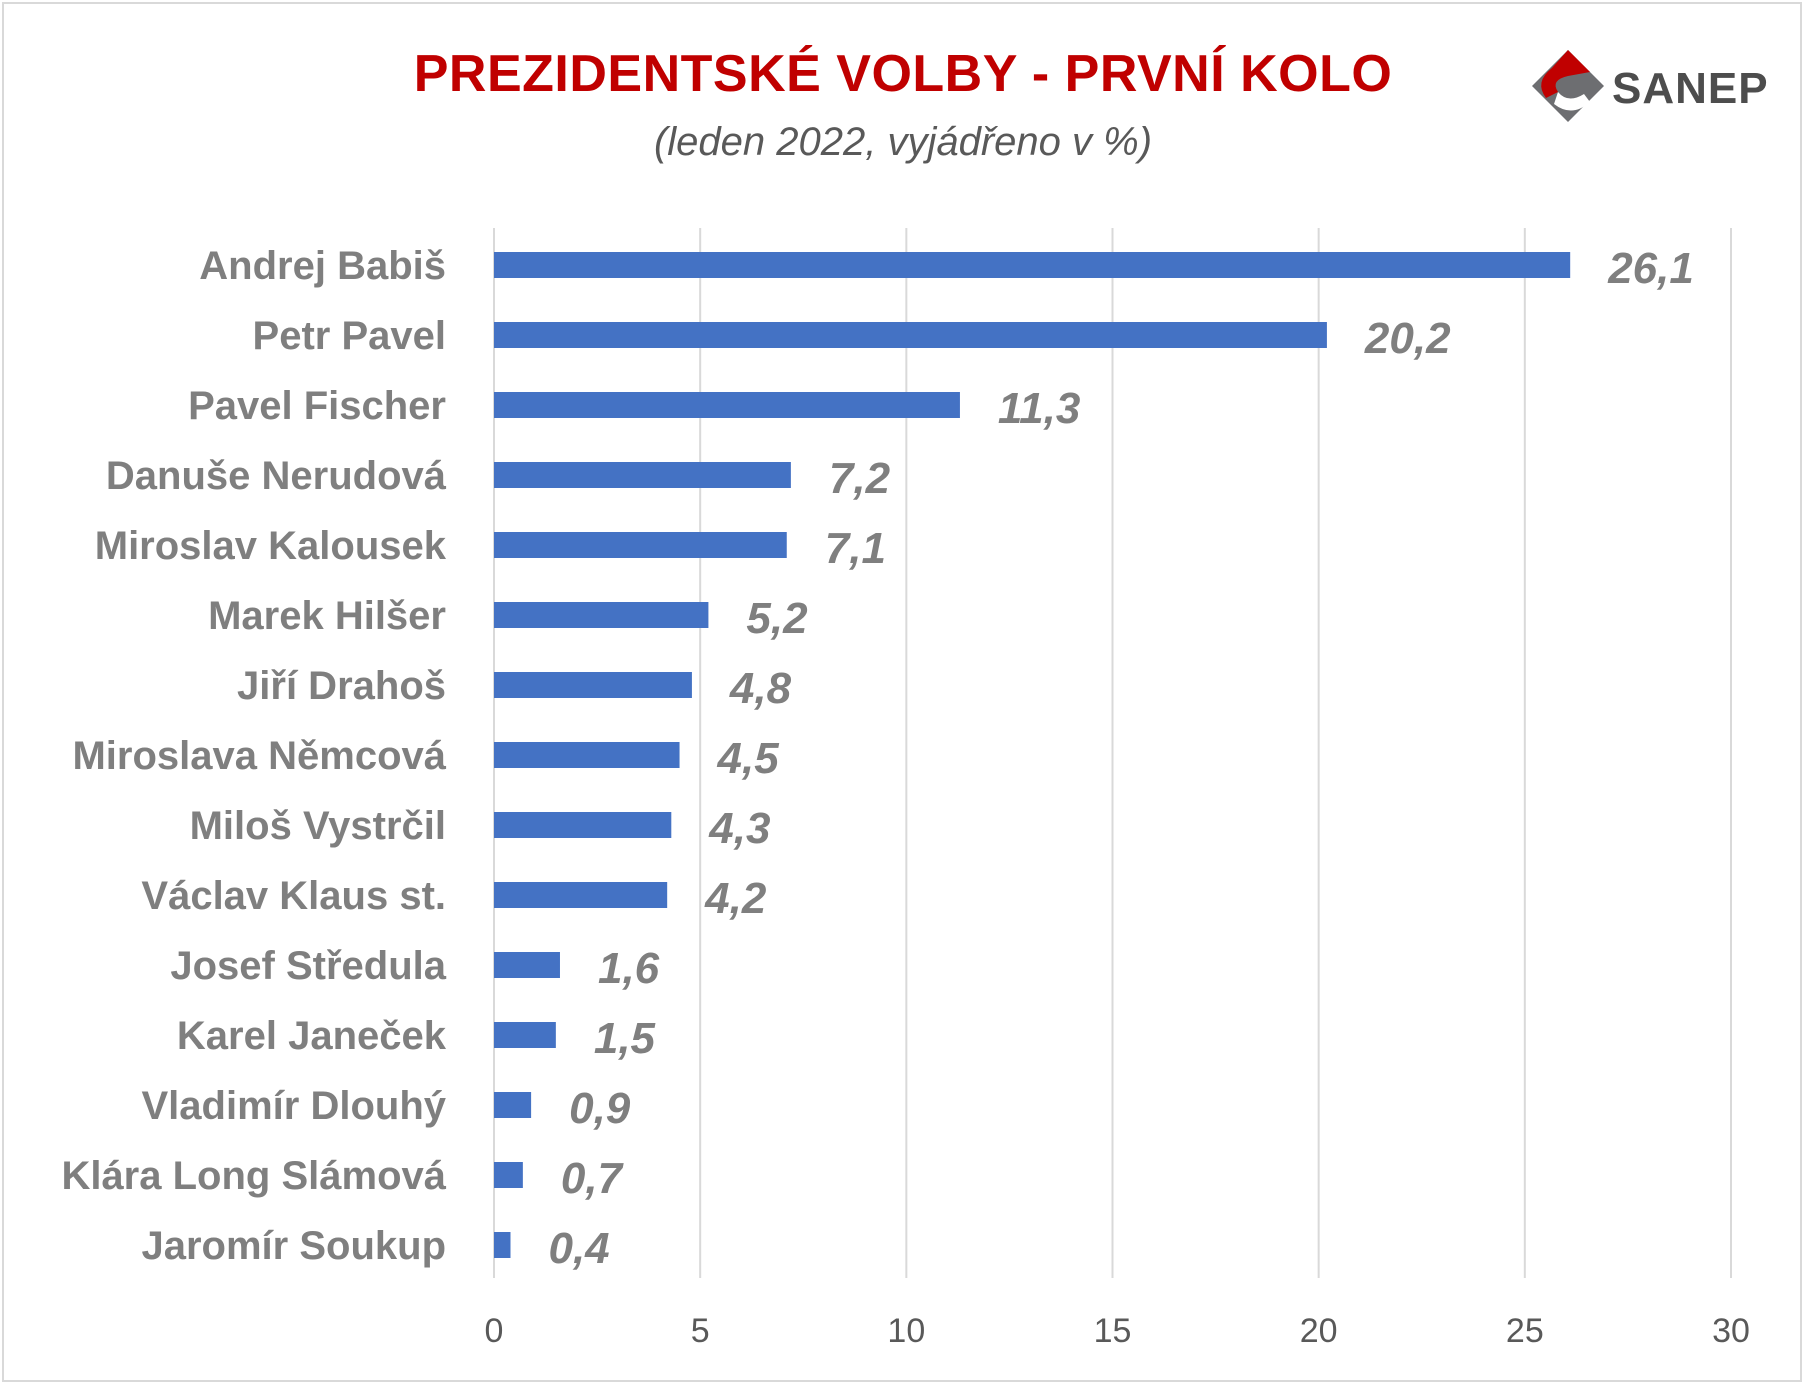 This screenshot has width=1806, height=1386. What do you see at coordinates (1525, 1331) in the screenshot?
I see `x-tick-label: 25` at bounding box center [1525, 1331].